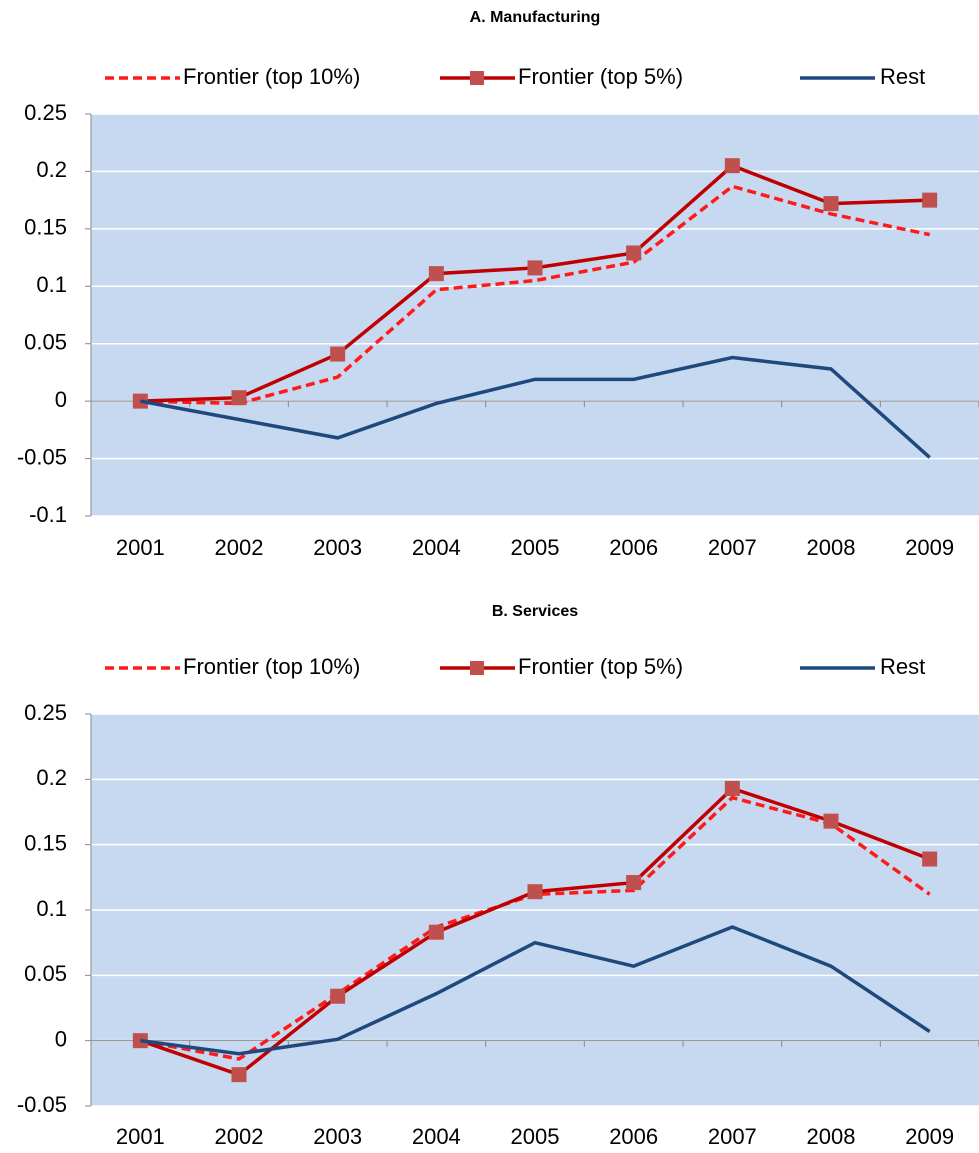 The image size is (979, 1153). I want to click on chart-title: A. Manufacturing, so click(535, 17).